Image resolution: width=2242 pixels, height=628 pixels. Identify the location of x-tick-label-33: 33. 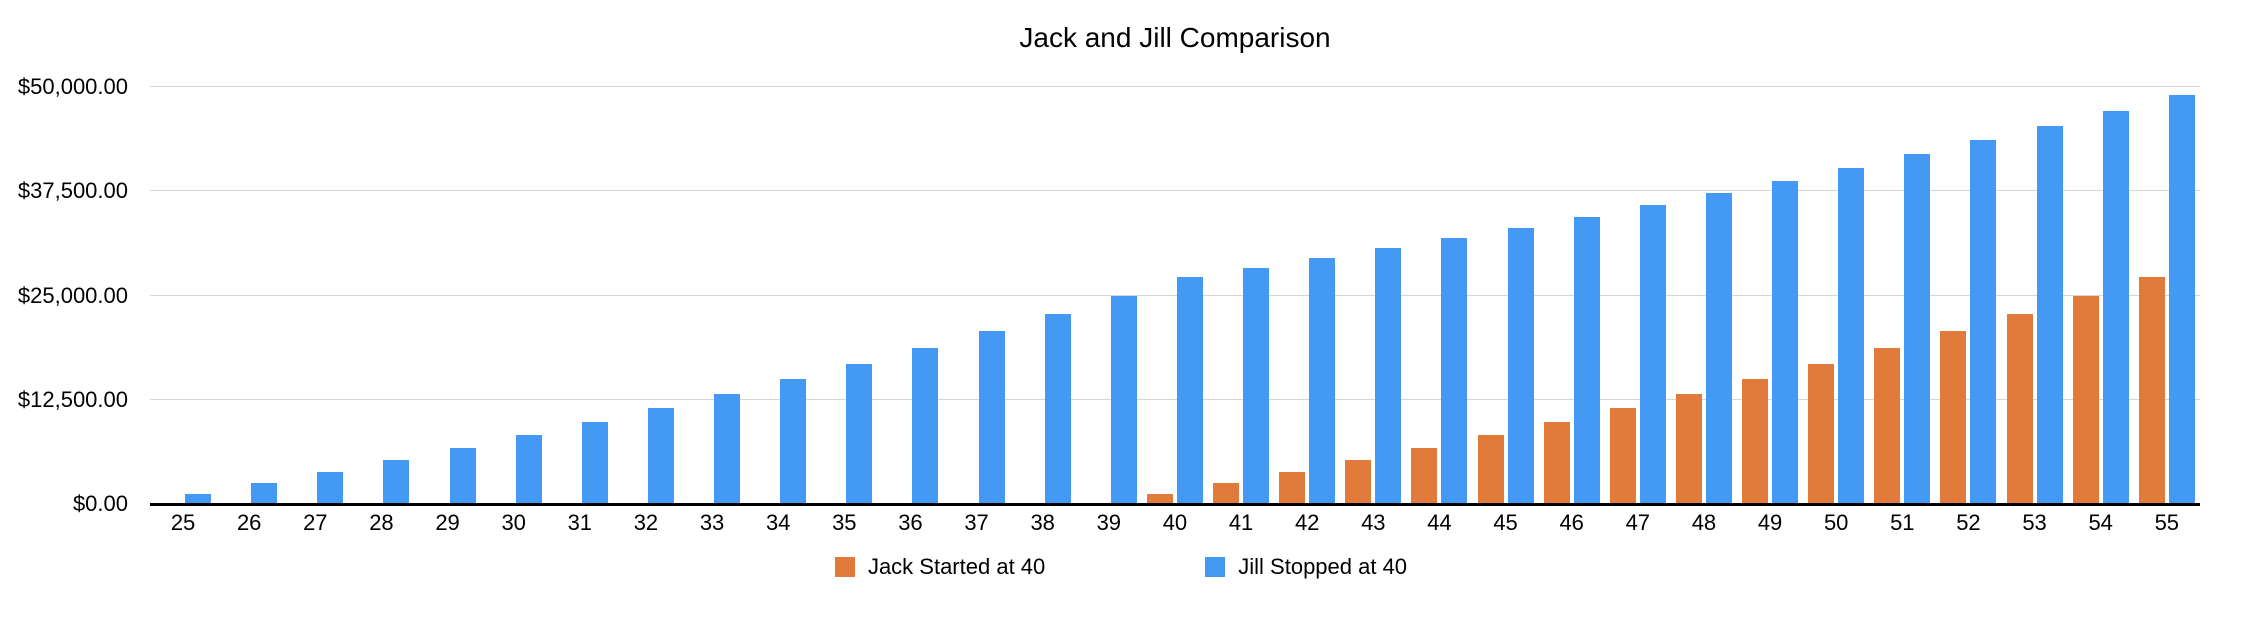
(712, 522).